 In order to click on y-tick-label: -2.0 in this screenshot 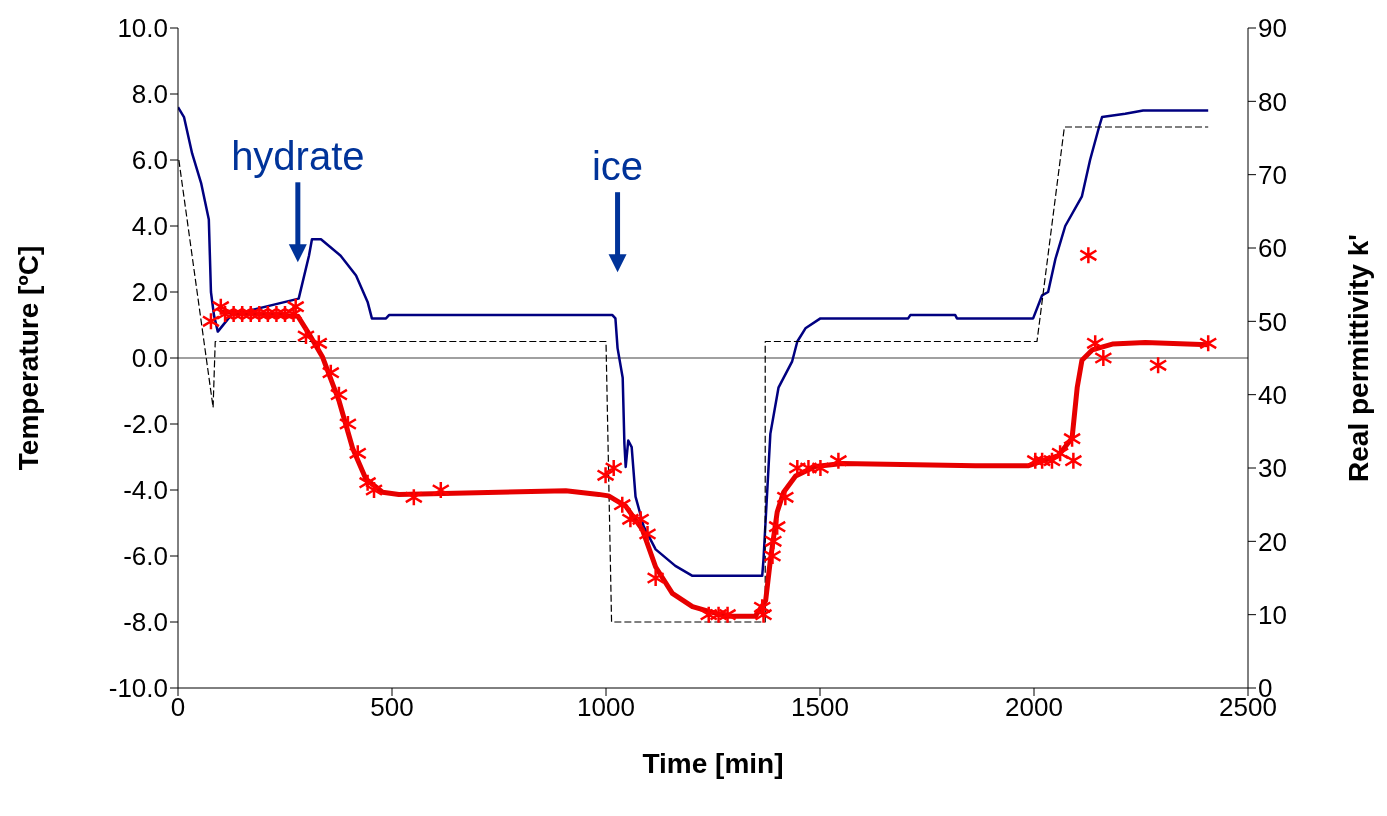, I will do `click(145, 424)`.